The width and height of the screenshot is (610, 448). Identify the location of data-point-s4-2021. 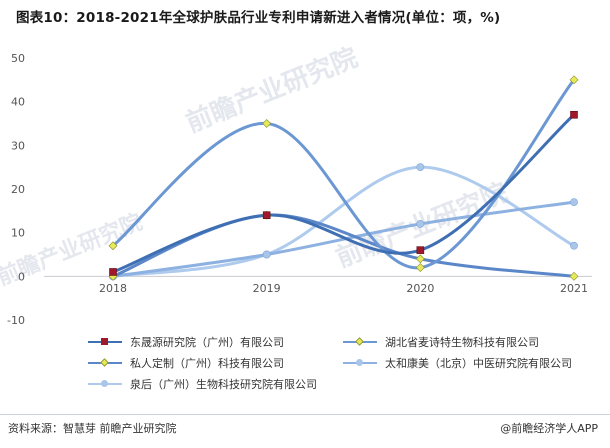
(574, 202).